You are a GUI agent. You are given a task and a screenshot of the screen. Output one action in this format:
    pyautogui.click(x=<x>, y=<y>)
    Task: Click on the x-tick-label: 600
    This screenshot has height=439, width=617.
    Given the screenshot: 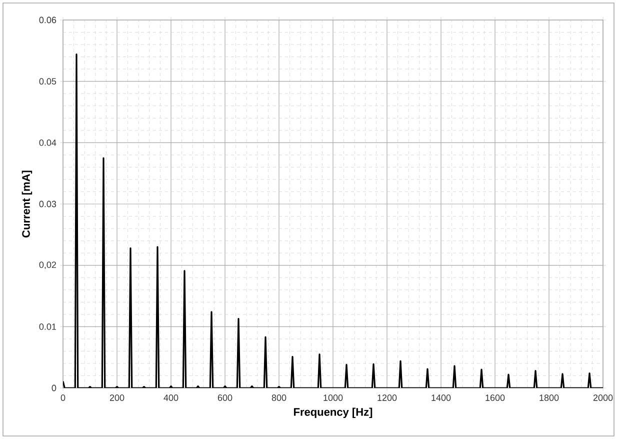 What is the action you would take?
    pyautogui.click(x=225, y=397)
    